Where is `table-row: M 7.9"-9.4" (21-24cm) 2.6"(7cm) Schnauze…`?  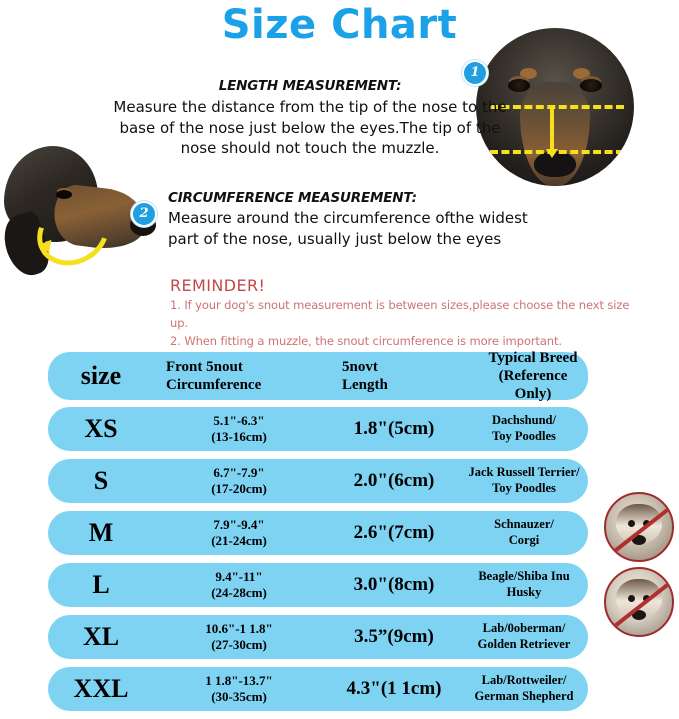
table-row: M 7.9"-9.4" (21-24cm) 2.6"(7cm) Schnauze… is located at coordinates (318, 533).